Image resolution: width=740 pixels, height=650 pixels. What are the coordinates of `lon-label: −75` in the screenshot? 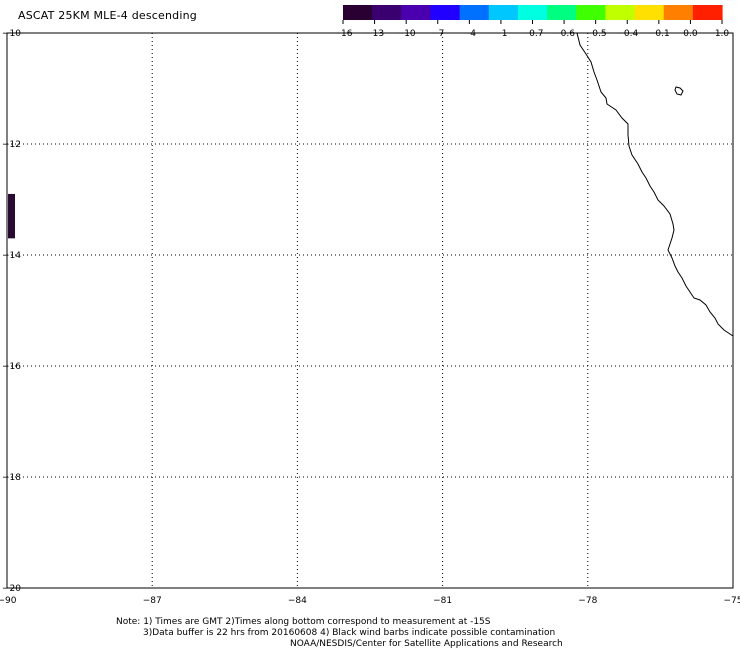 It's located at (732, 601).